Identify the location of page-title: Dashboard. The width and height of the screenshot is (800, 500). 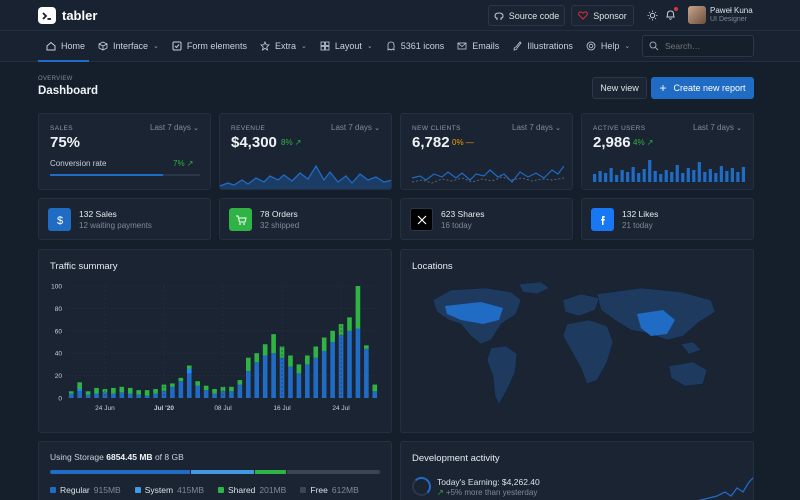
(68, 91).